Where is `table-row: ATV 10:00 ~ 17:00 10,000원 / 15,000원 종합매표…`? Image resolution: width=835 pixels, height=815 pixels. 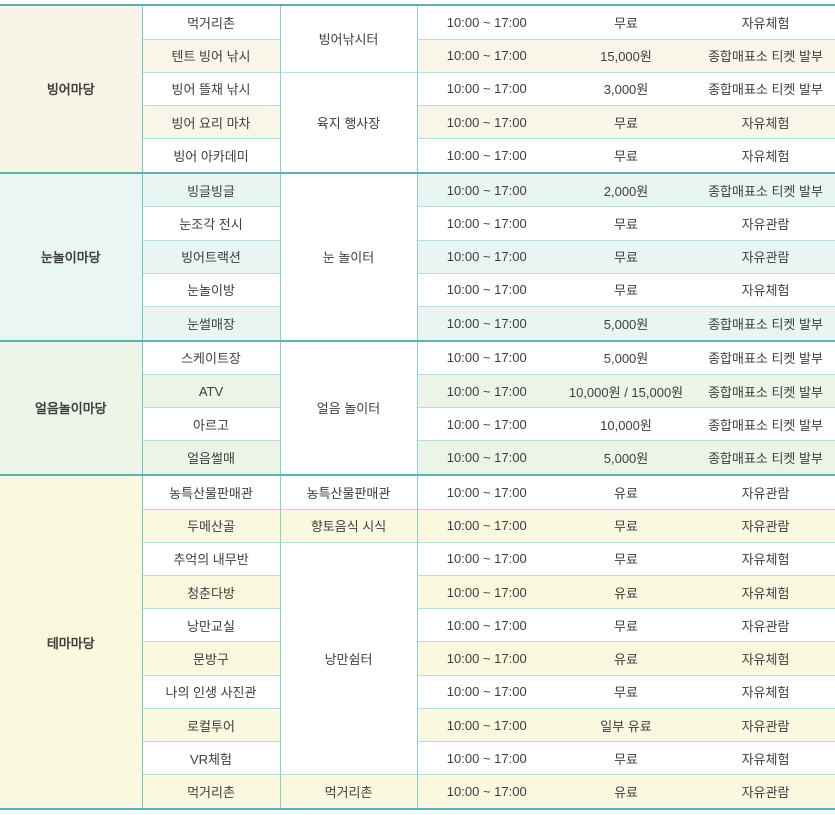
table-row: ATV 10:00 ~ 17:00 10,000원 / 15,000원 종합매표… is located at coordinates (417, 391).